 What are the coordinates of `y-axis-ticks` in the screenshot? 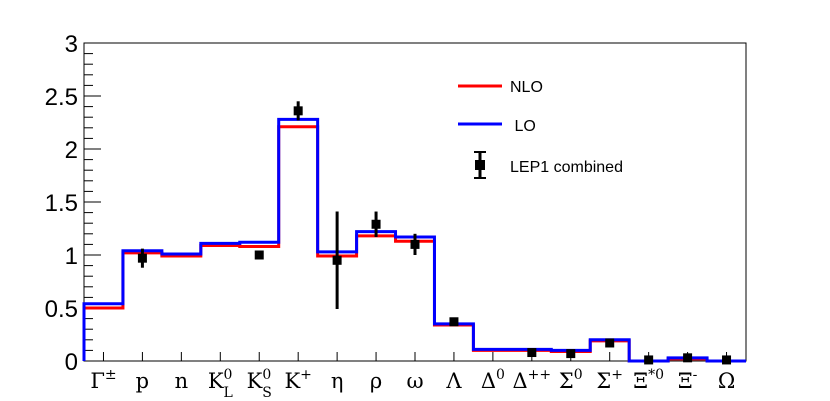 It's located at (92, 202).